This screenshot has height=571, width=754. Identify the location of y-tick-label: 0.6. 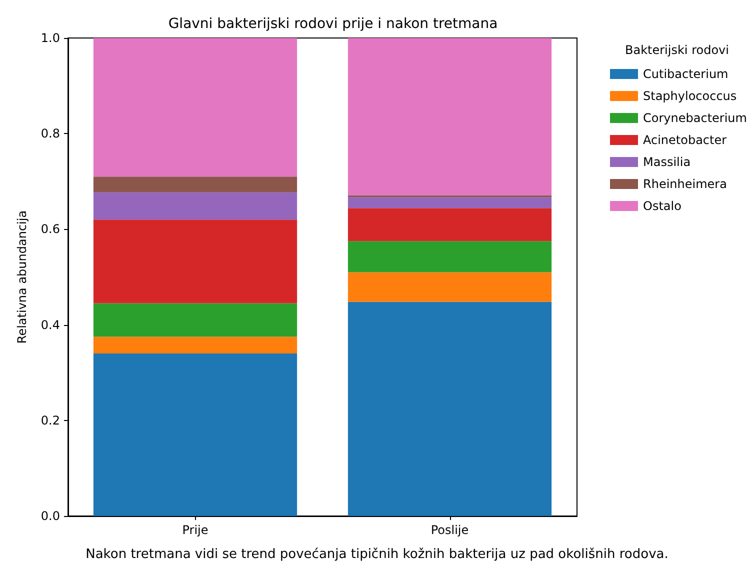
(50, 229).